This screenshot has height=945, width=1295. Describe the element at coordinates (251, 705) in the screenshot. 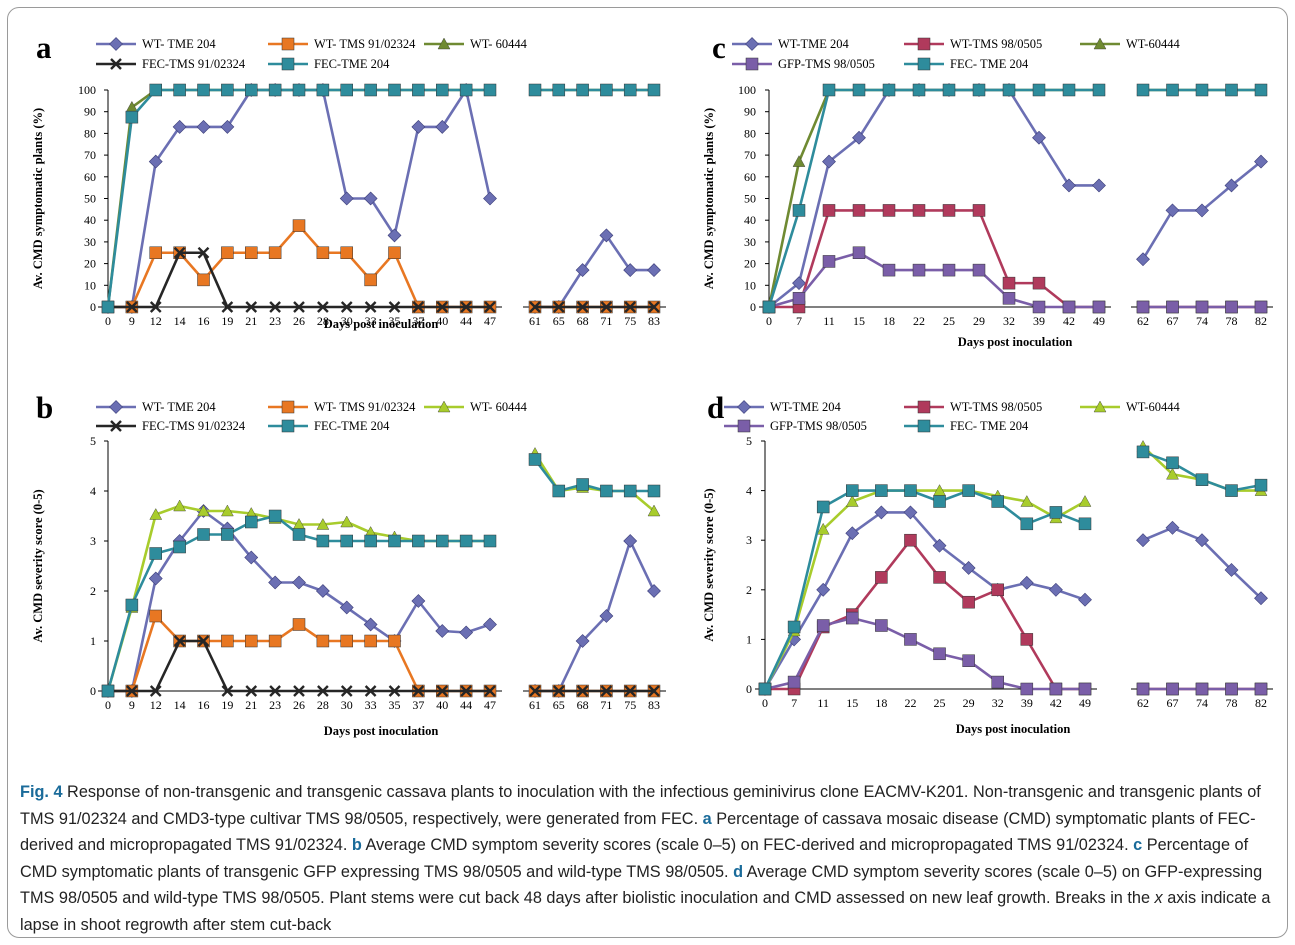

I see `x-tick-label: 21` at that location.